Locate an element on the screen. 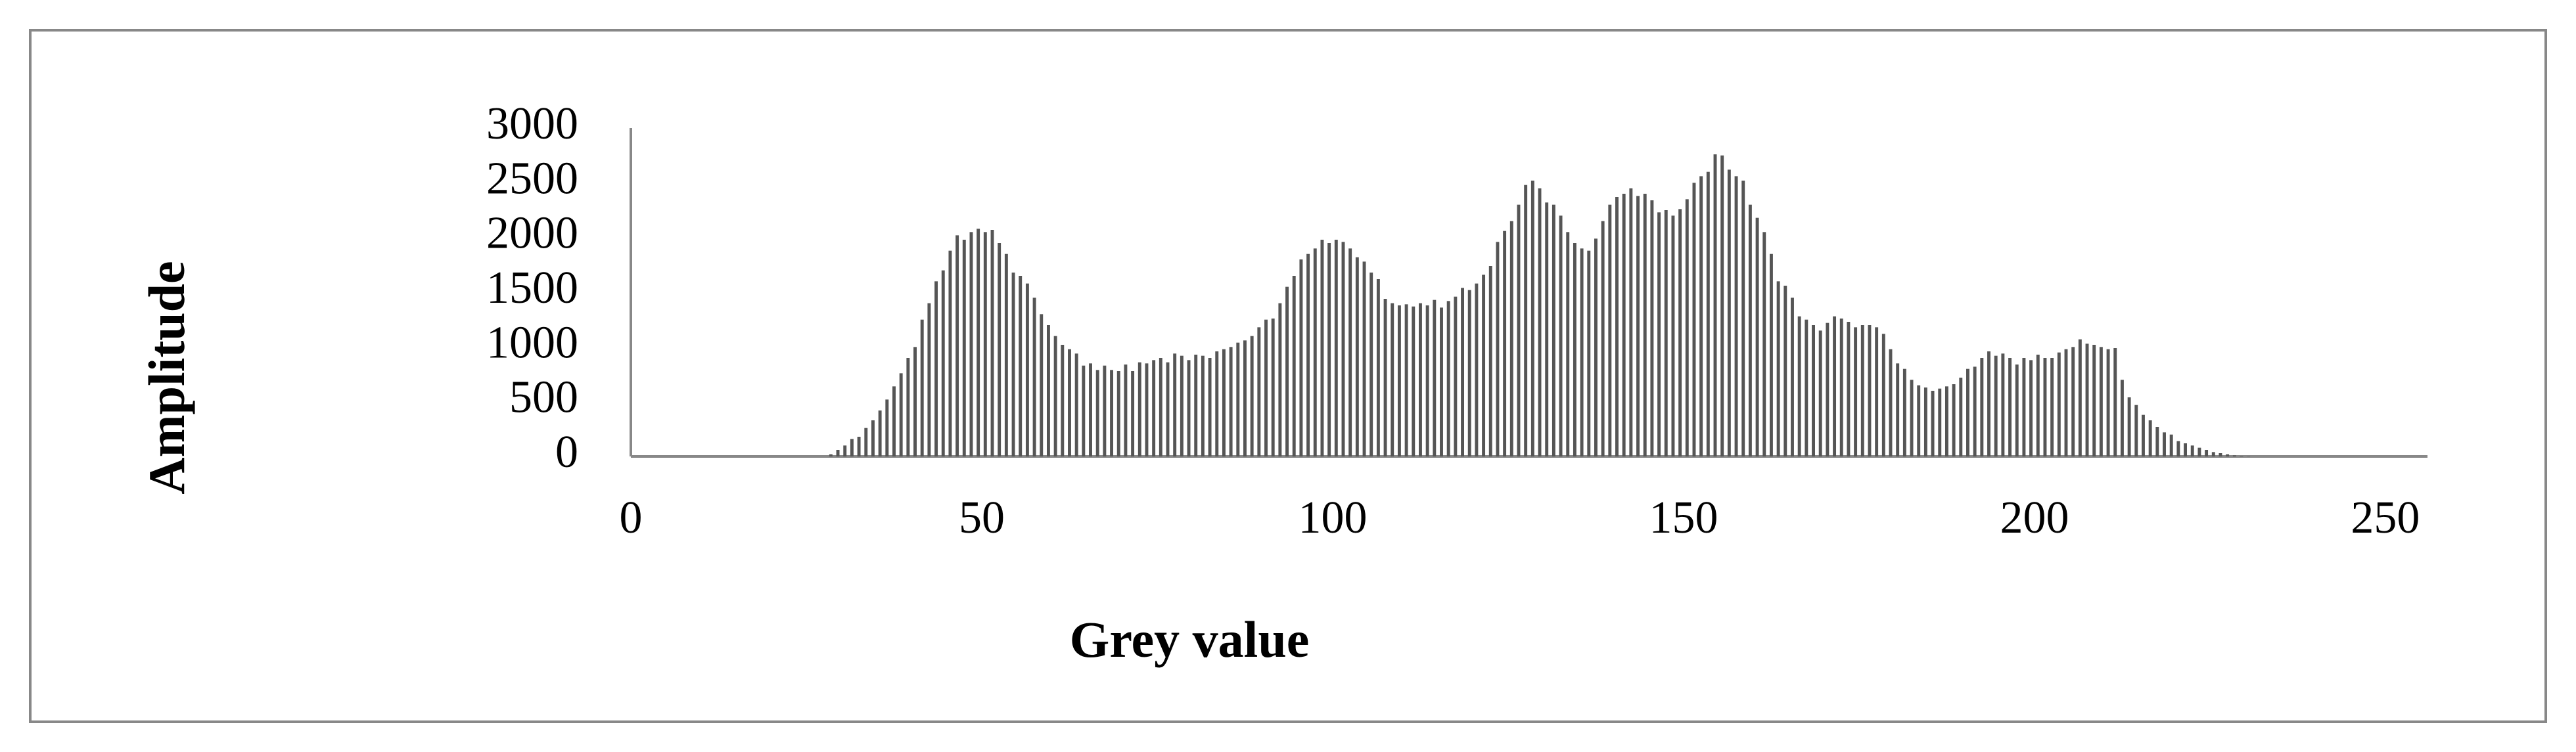  y-axis-title: Amplitude is located at coordinates (166, 377).